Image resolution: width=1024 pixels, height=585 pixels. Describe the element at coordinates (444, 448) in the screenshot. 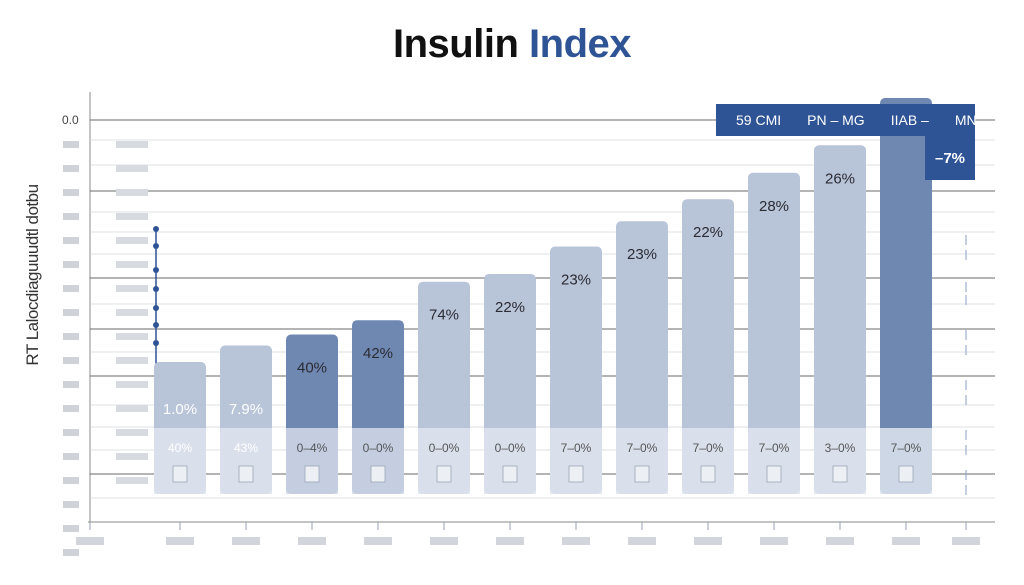

I see `bar-secondary-label: 0–0%` at that location.